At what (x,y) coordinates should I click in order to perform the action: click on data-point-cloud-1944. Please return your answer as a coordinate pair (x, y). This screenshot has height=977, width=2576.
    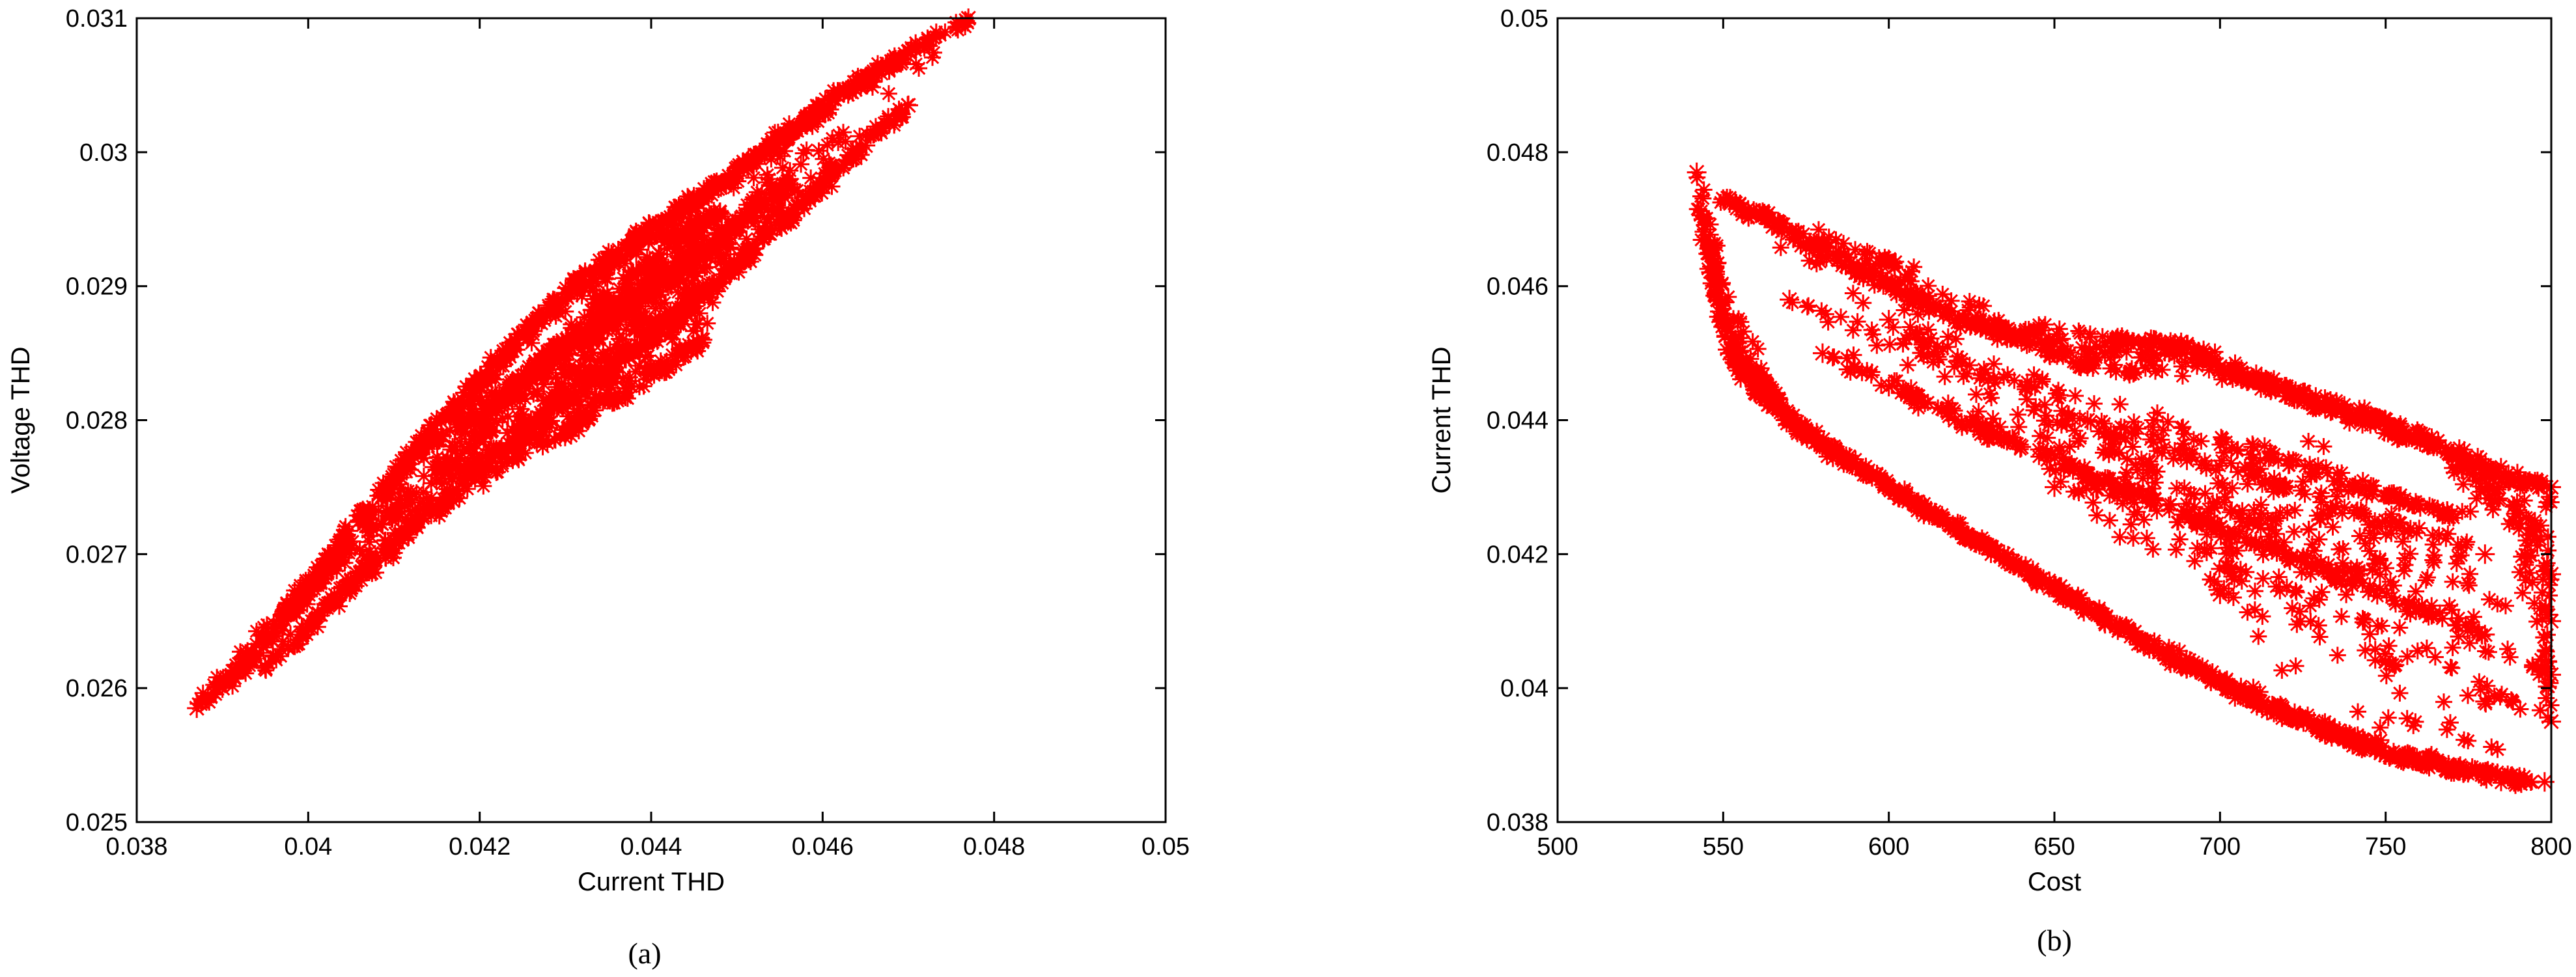
    Looking at the image, I should click on (2120, 537).